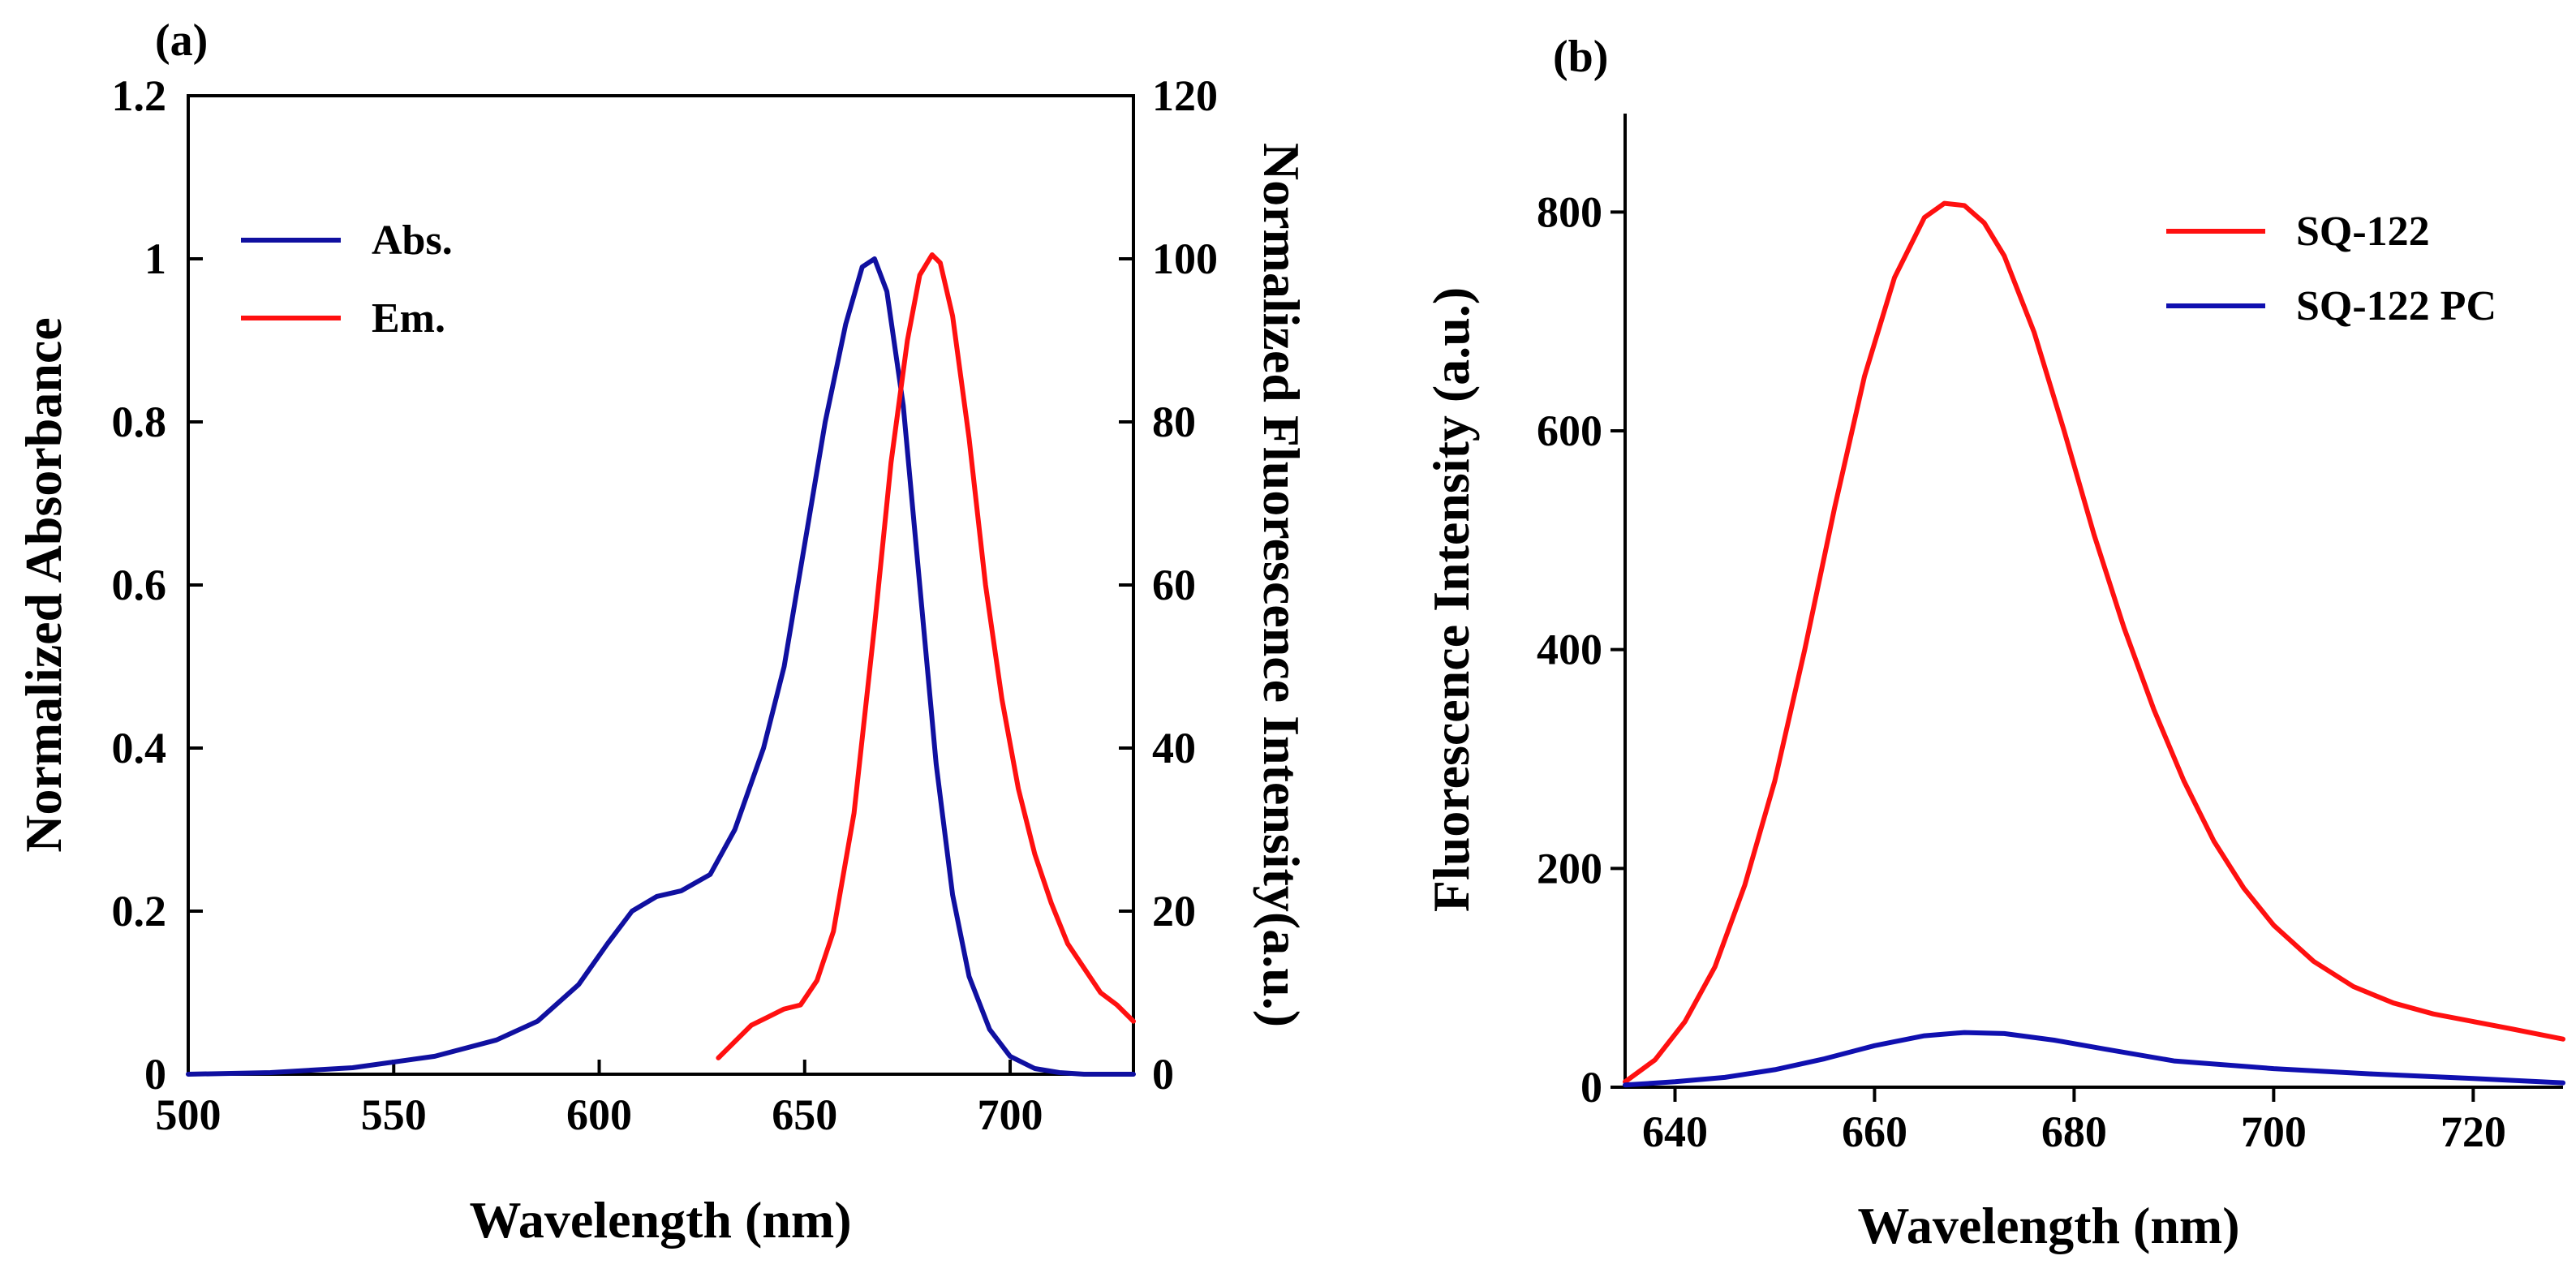 The image size is (2576, 1273). I want to click on panel-a-x-ticks: 500 550 600 650 700, so click(599, 1099).